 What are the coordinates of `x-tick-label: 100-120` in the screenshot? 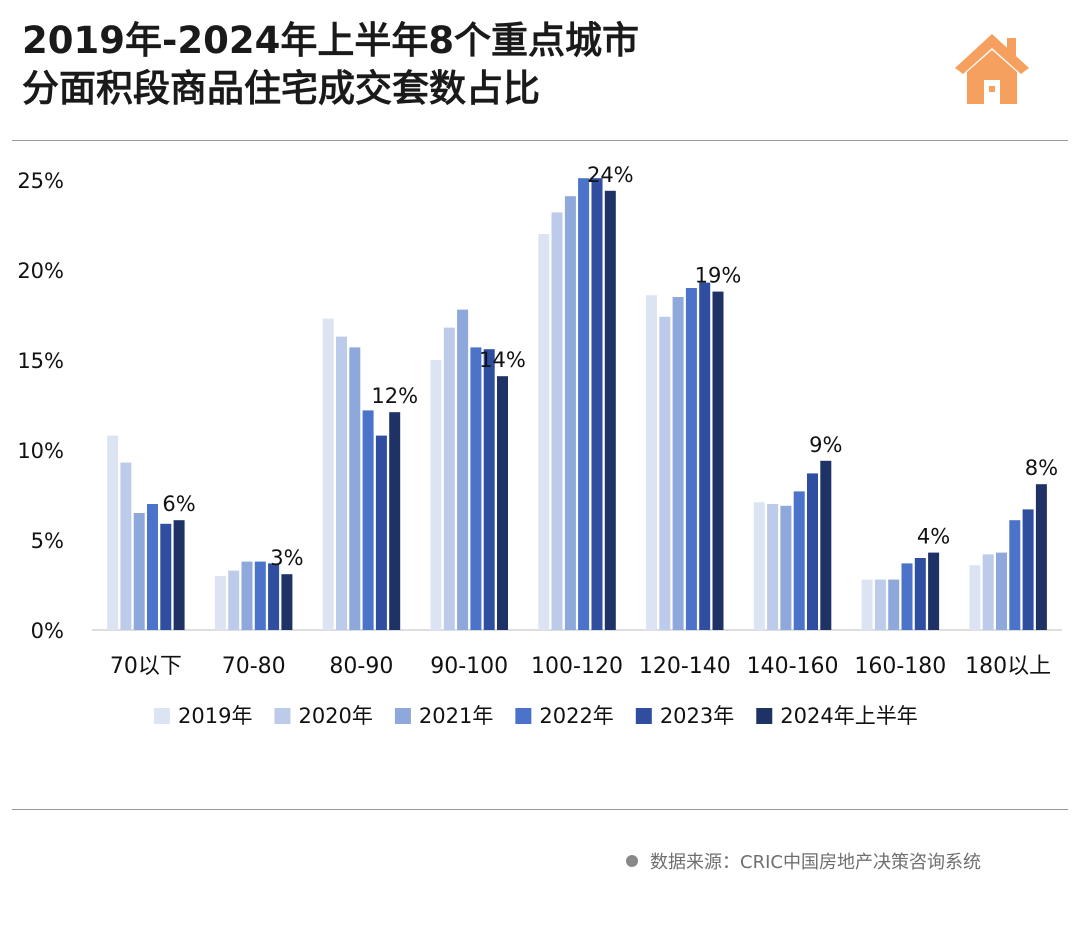 It's located at (577, 666).